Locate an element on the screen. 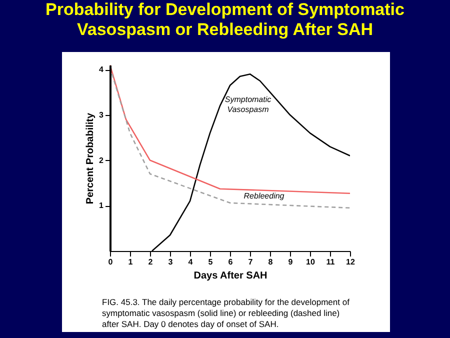 Image resolution: width=450 pixels, height=338 pixels. x-tick-label: 0 is located at coordinates (111, 262).